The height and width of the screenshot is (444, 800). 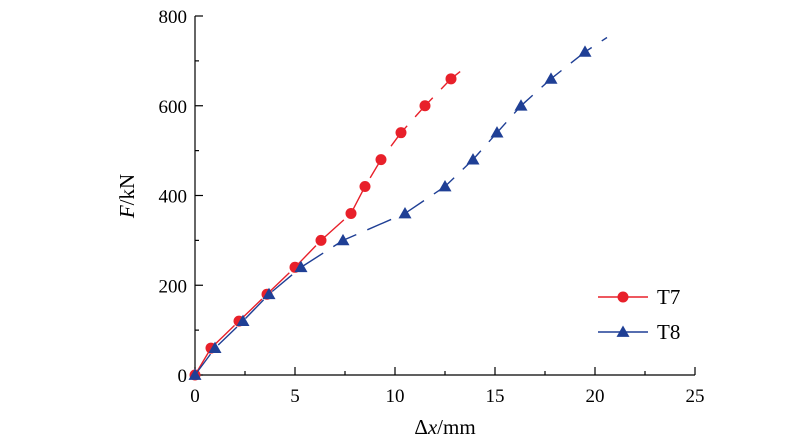 I want to click on x-axis-label: Δx/mm, so click(x=444, y=427).